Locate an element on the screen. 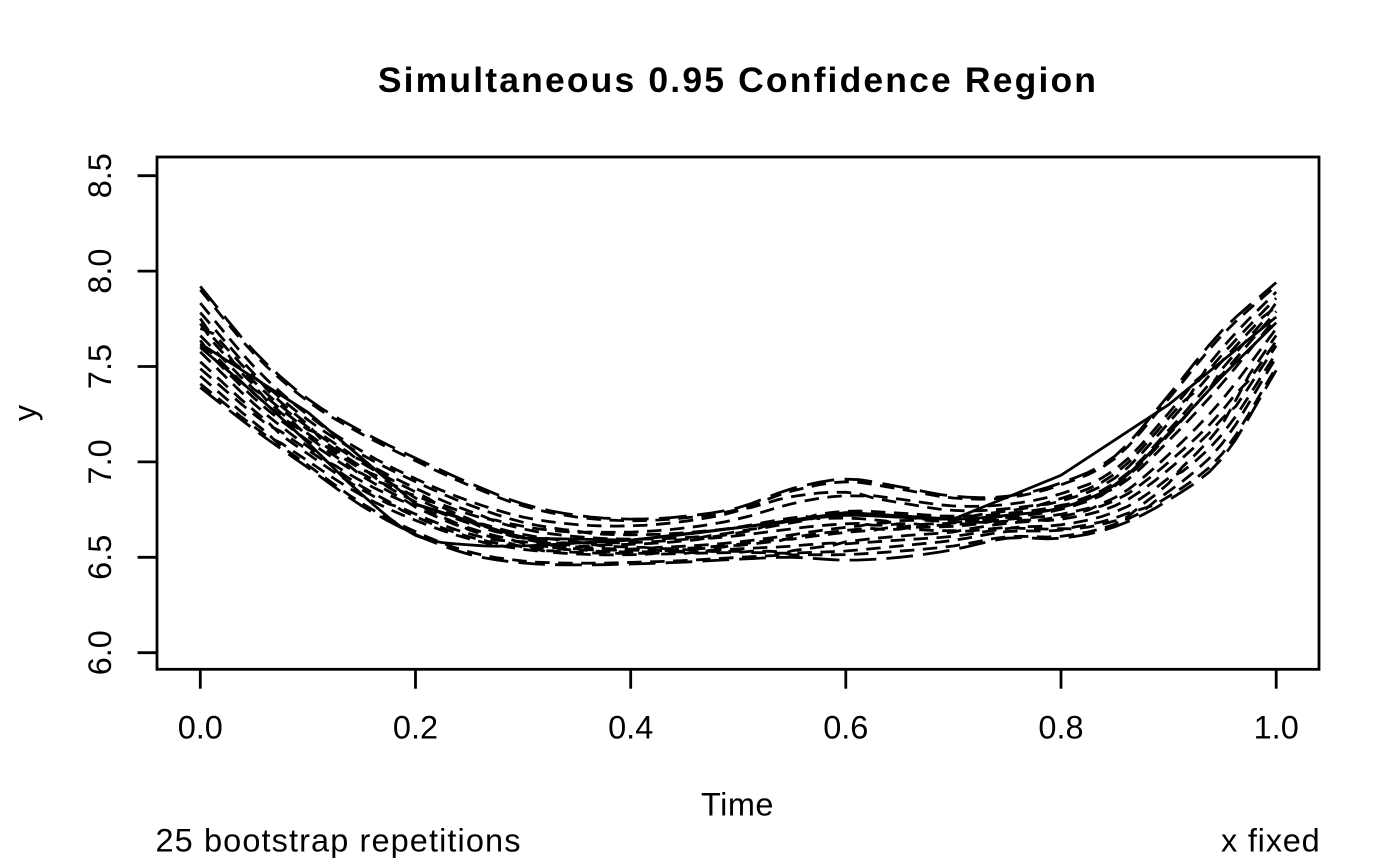 This screenshot has height=866, width=1400. svg-text: 0.2 is located at coordinates (415, 728).